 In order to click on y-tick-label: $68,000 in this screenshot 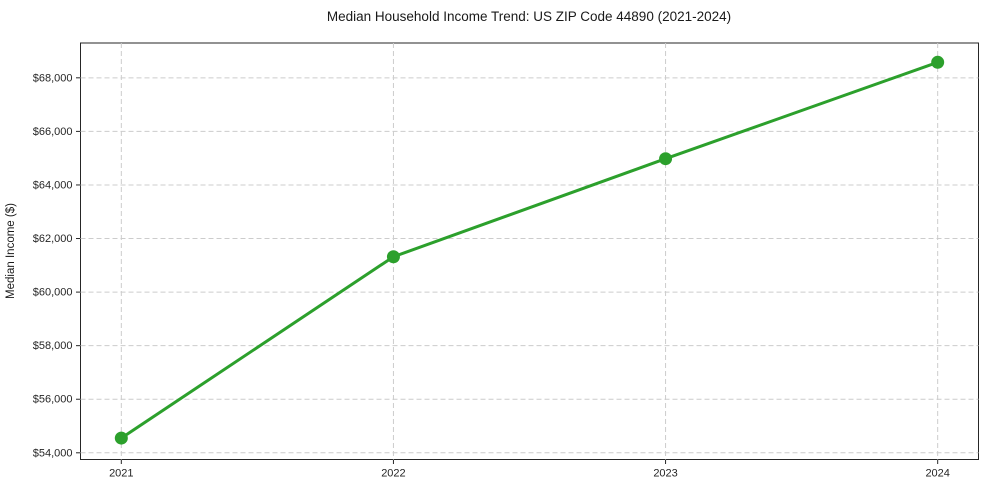, I will do `click(53, 78)`.